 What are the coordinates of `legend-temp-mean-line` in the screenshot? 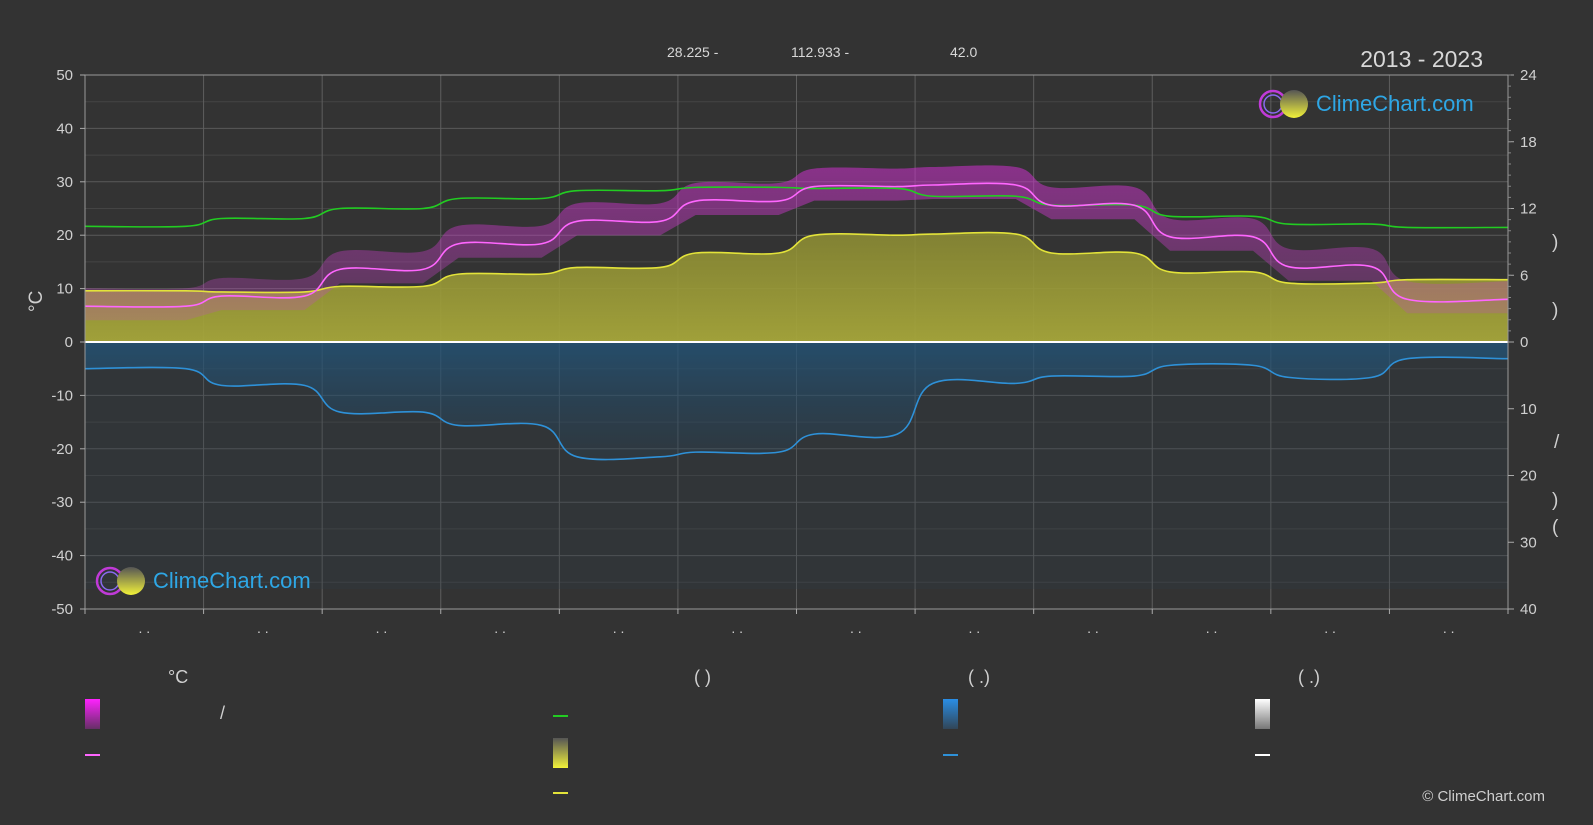 It's located at (92, 755).